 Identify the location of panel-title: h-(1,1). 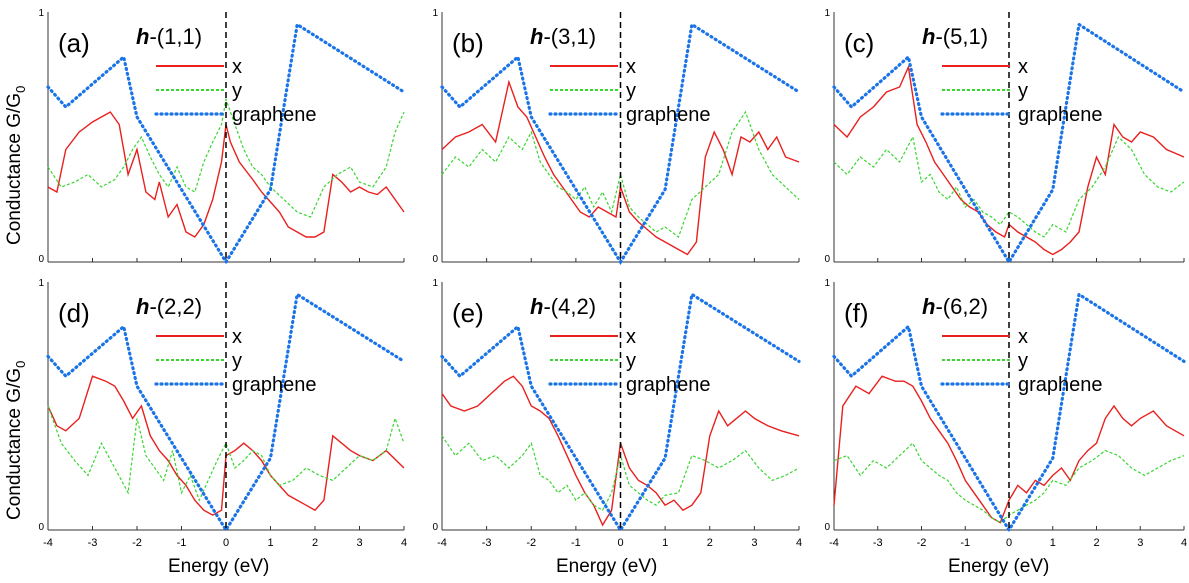
(169, 36).